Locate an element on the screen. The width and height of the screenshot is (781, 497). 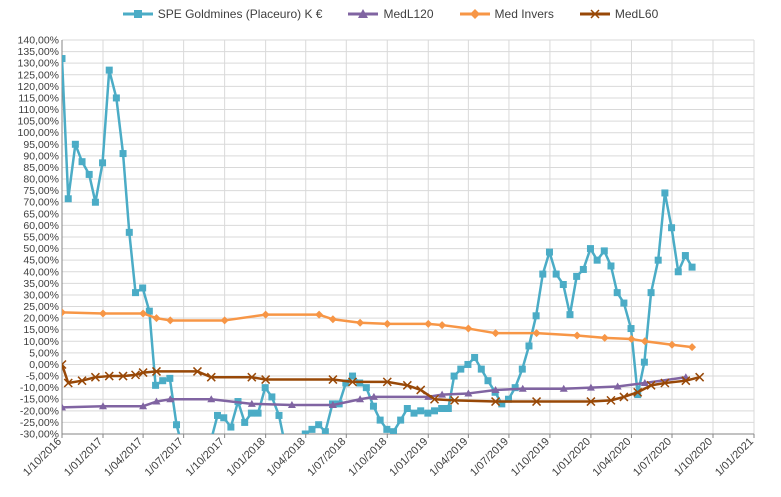
legend-label-med-invers: Med Invers is located at coordinates (524, 14).